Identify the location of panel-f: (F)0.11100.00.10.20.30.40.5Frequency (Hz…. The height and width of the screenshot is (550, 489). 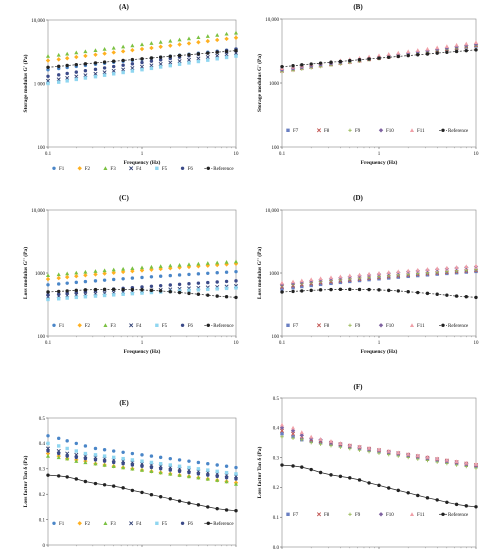
(367, 466).